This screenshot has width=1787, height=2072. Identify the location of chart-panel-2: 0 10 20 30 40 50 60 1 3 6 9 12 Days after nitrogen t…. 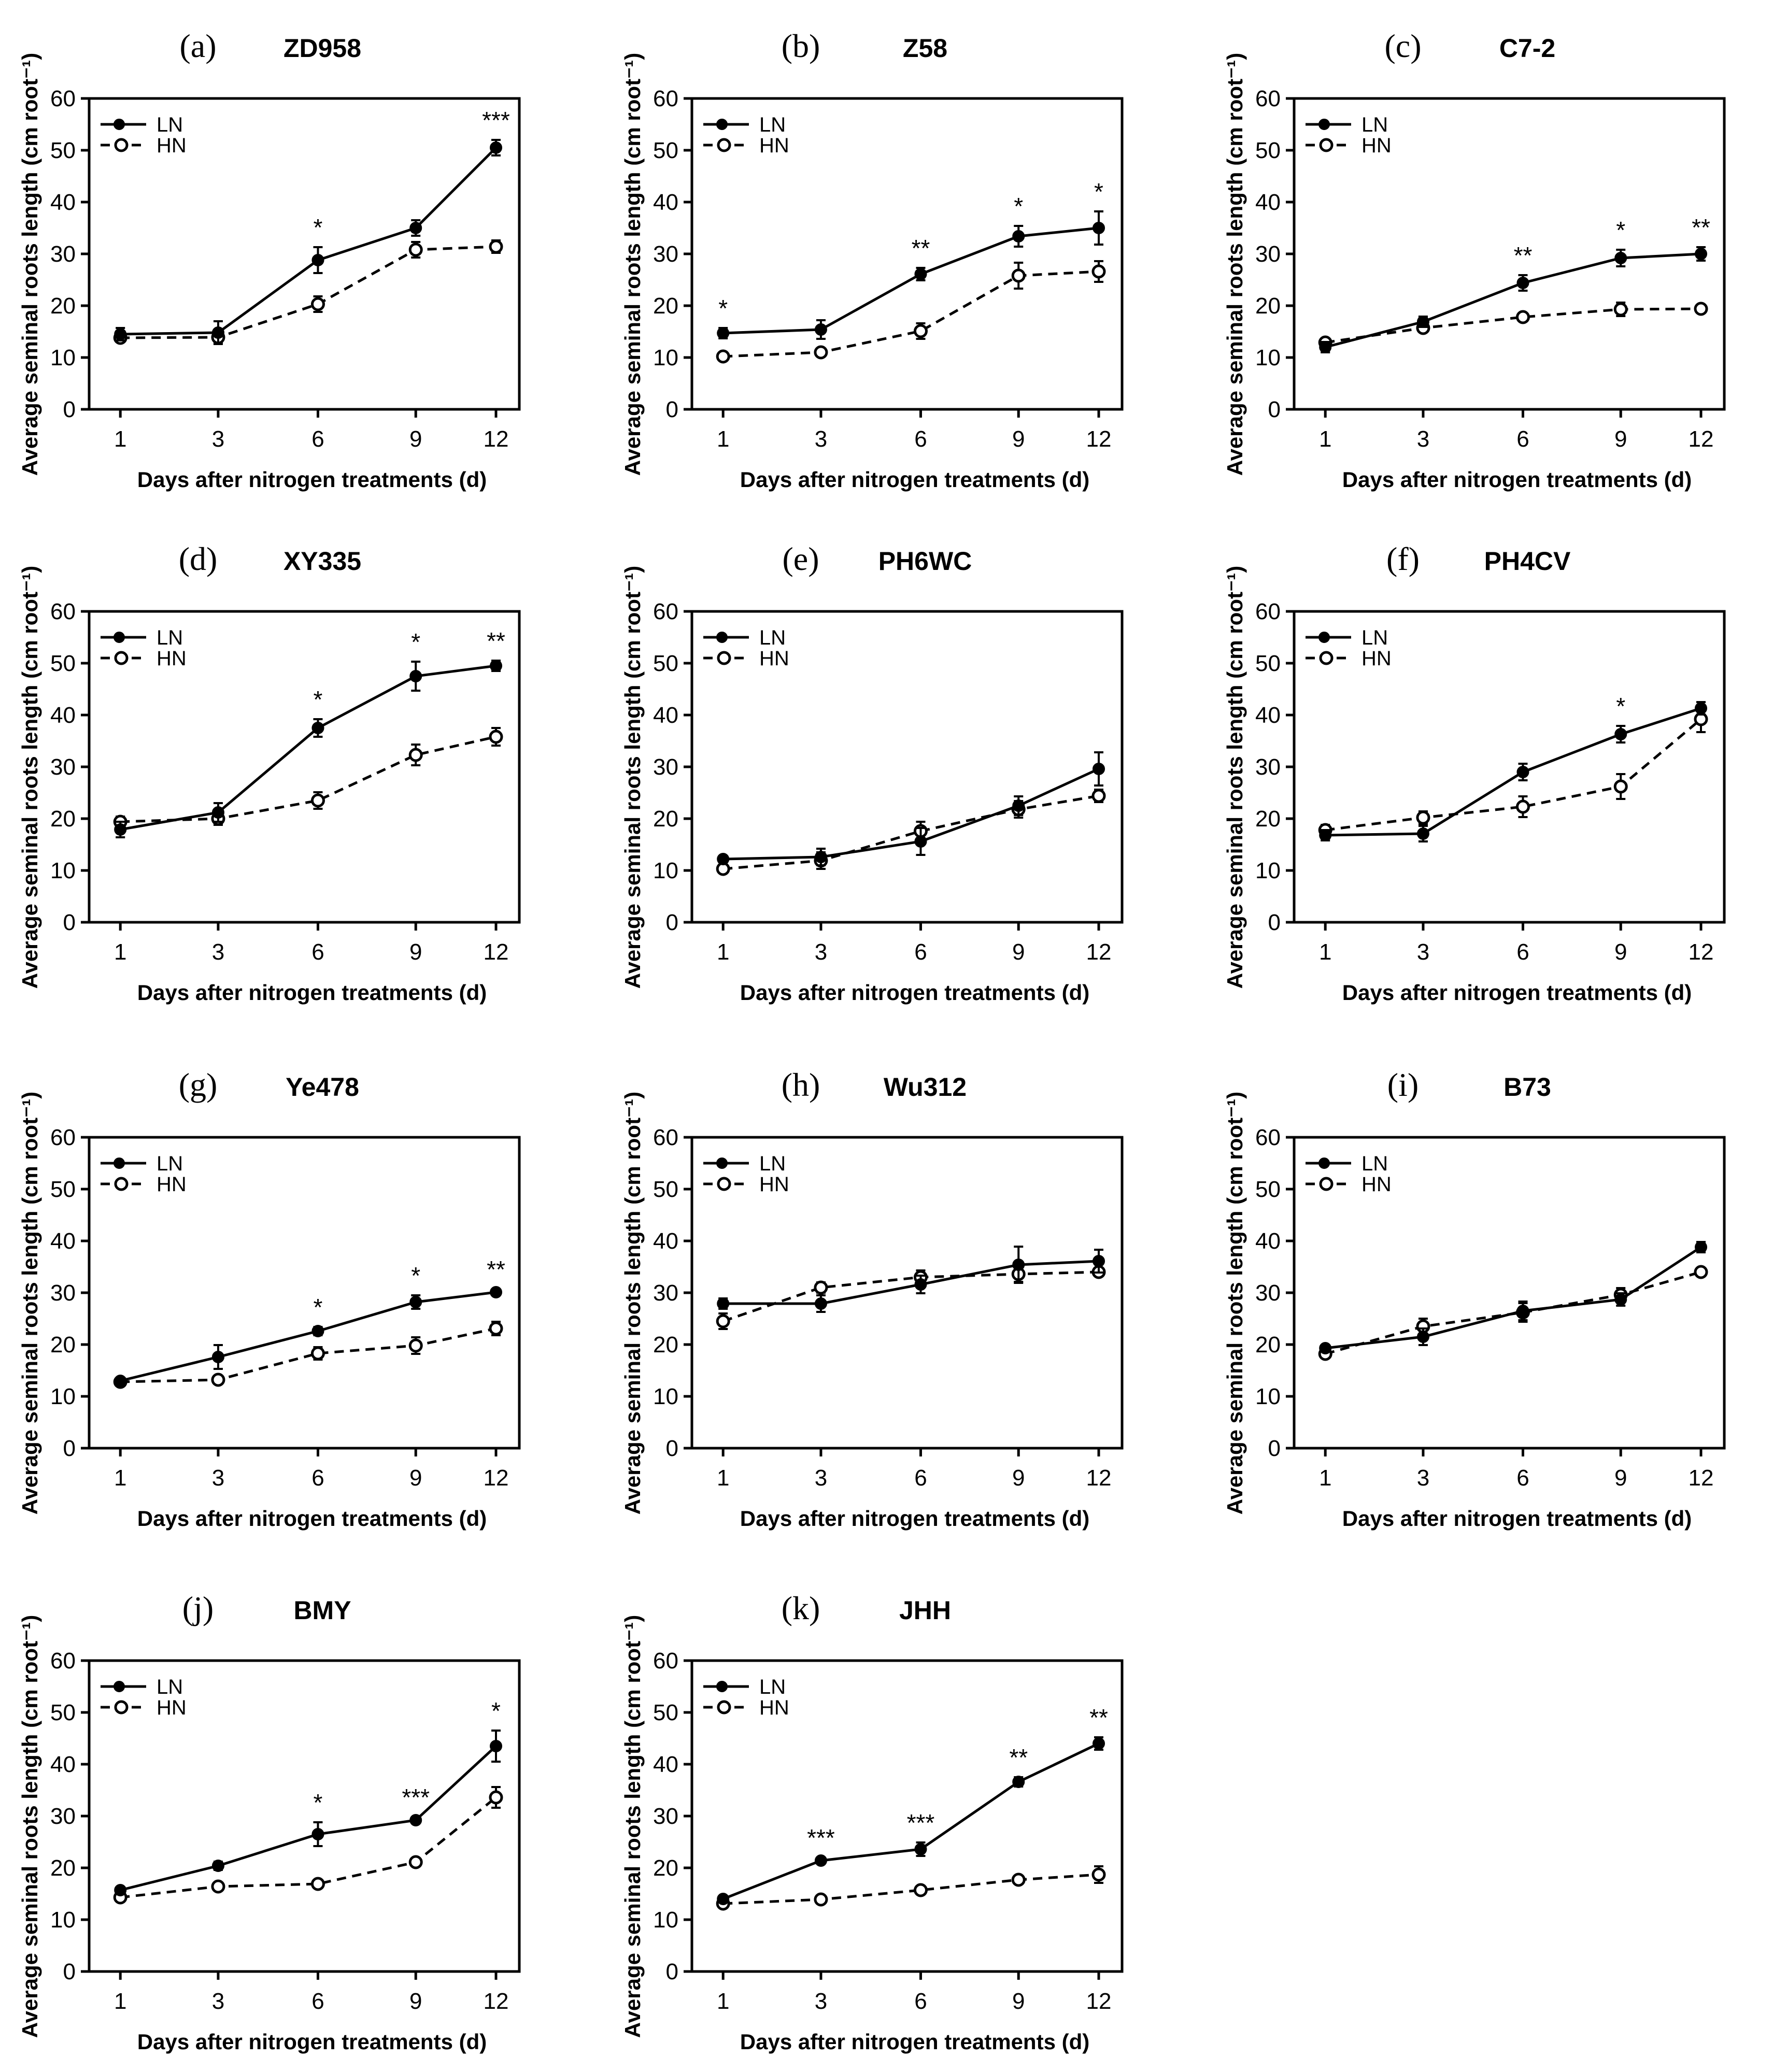
(872, 259).